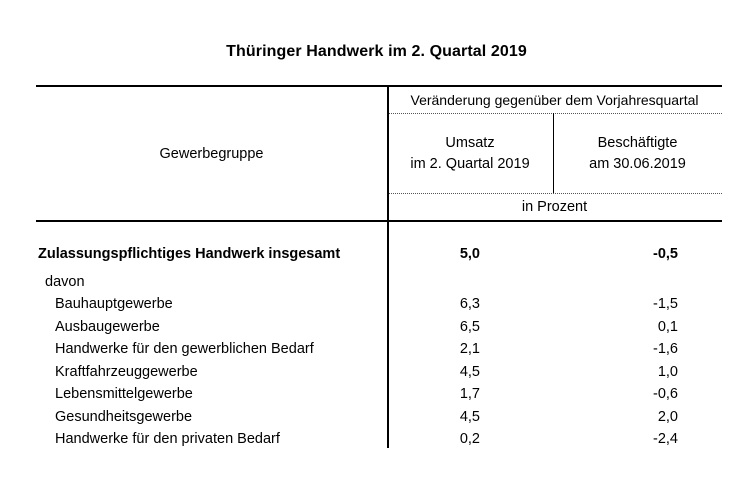 Image resolution: width=753 pixels, height=487 pixels. I want to click on table-row-davon: davon, so click(379, 282).